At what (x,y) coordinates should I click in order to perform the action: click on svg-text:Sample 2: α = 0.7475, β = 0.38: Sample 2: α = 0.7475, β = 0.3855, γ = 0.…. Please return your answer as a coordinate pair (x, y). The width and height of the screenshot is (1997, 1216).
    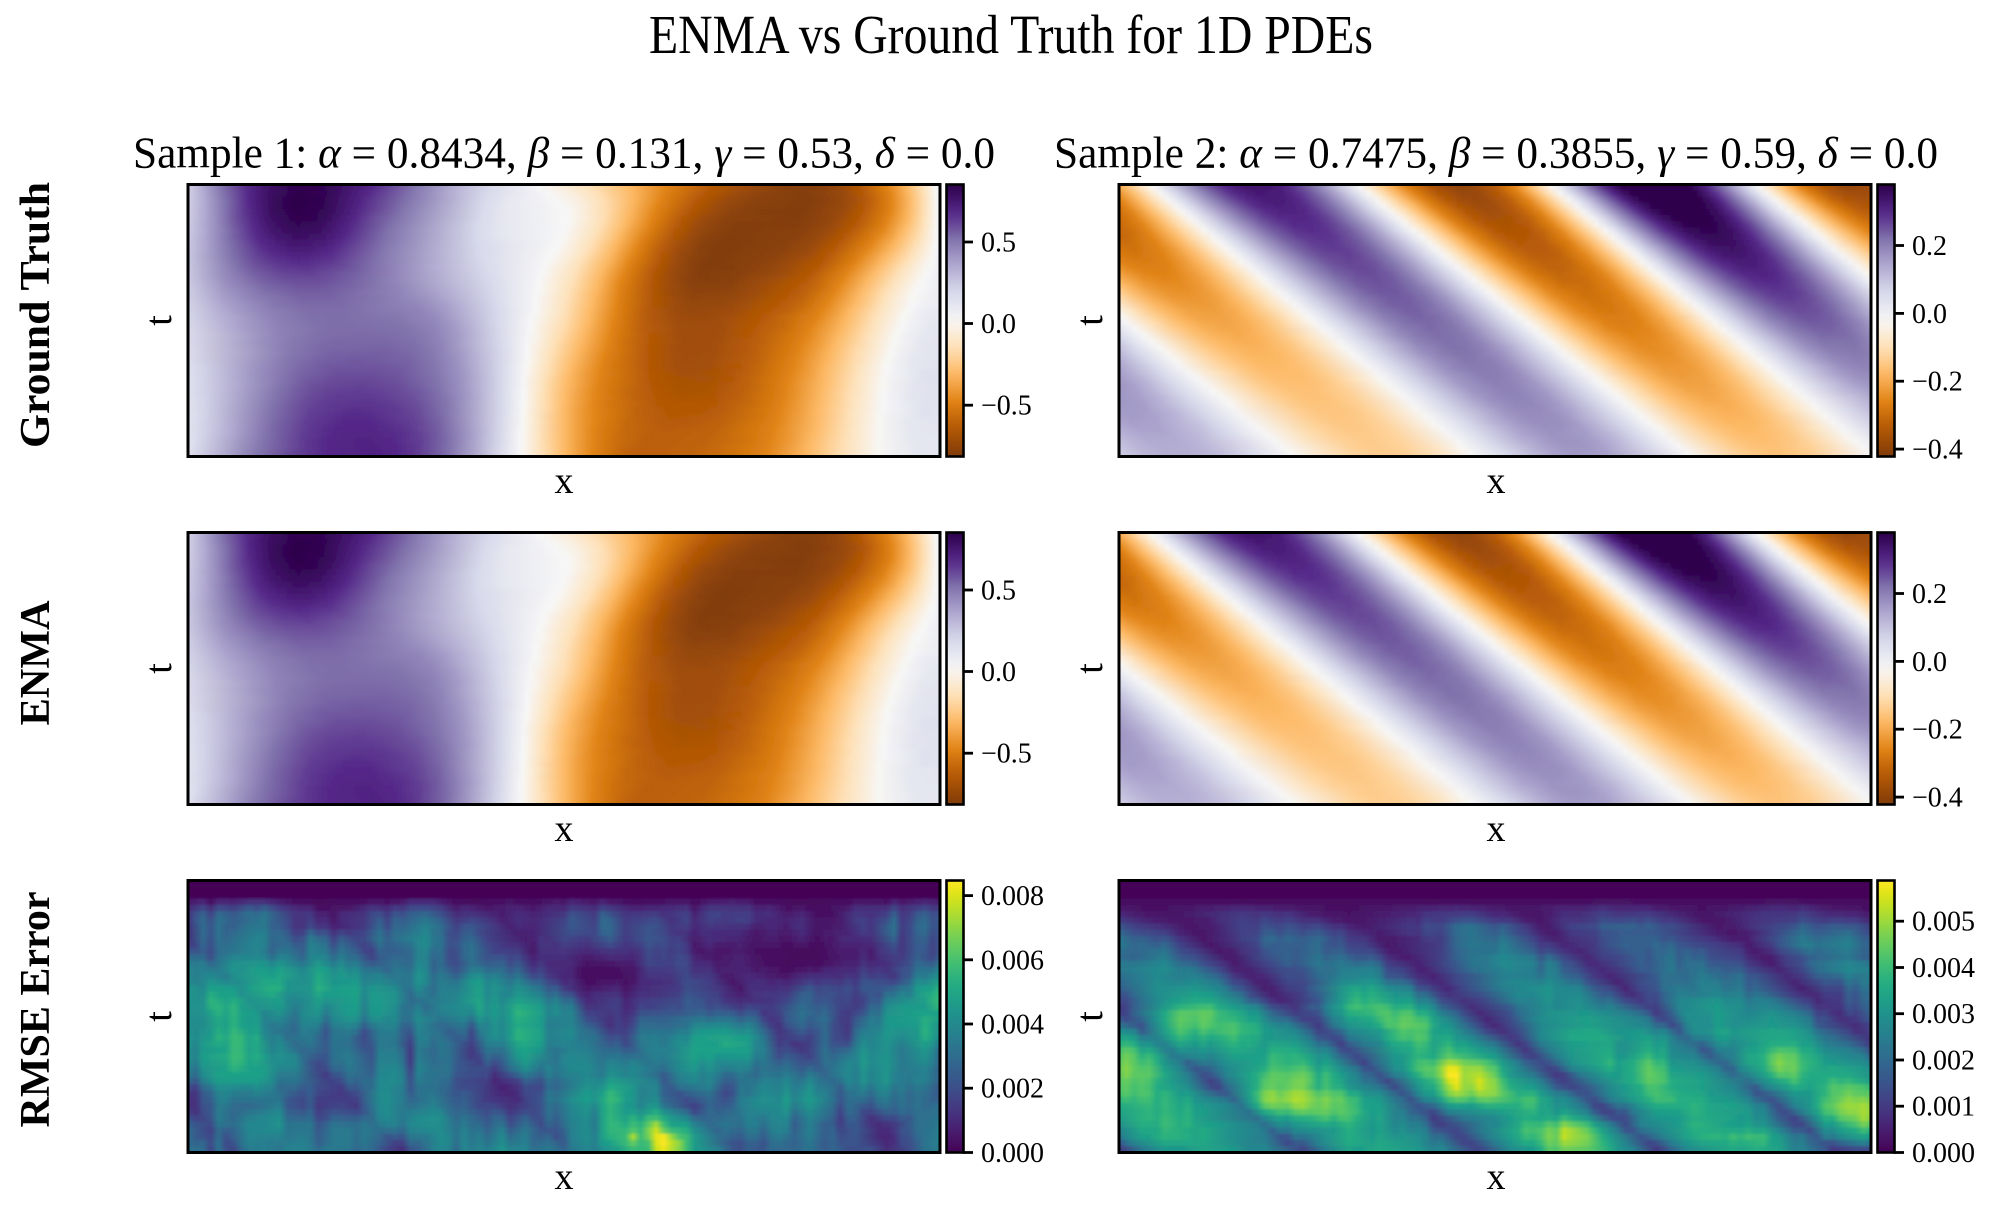
    Looking at the image, I should click on (1496, 152).